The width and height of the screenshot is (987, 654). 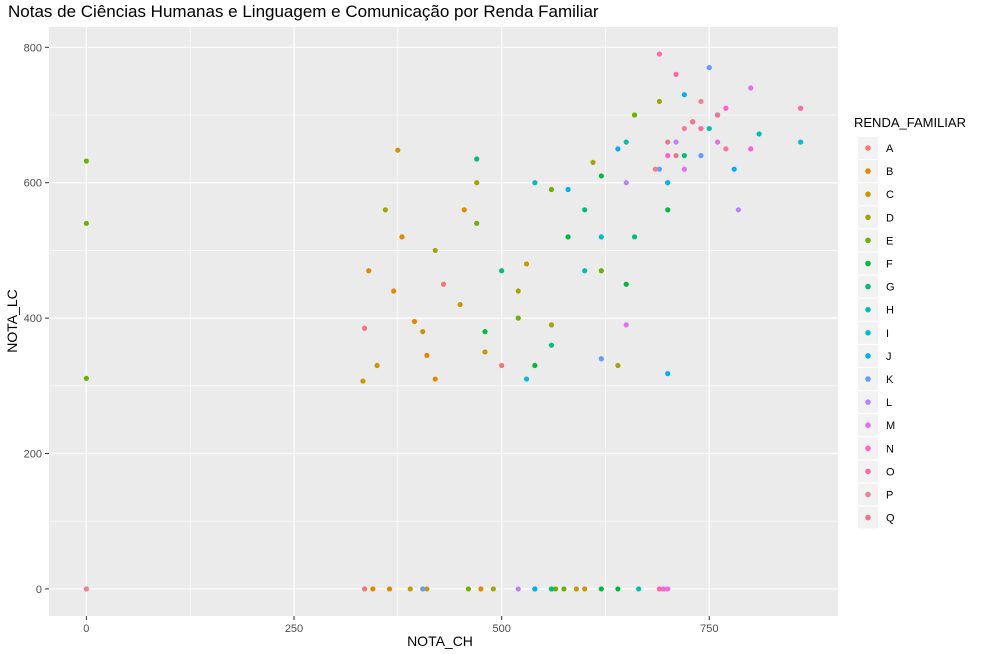 I want to click on legend-label: G, so click(x=890, y=288).